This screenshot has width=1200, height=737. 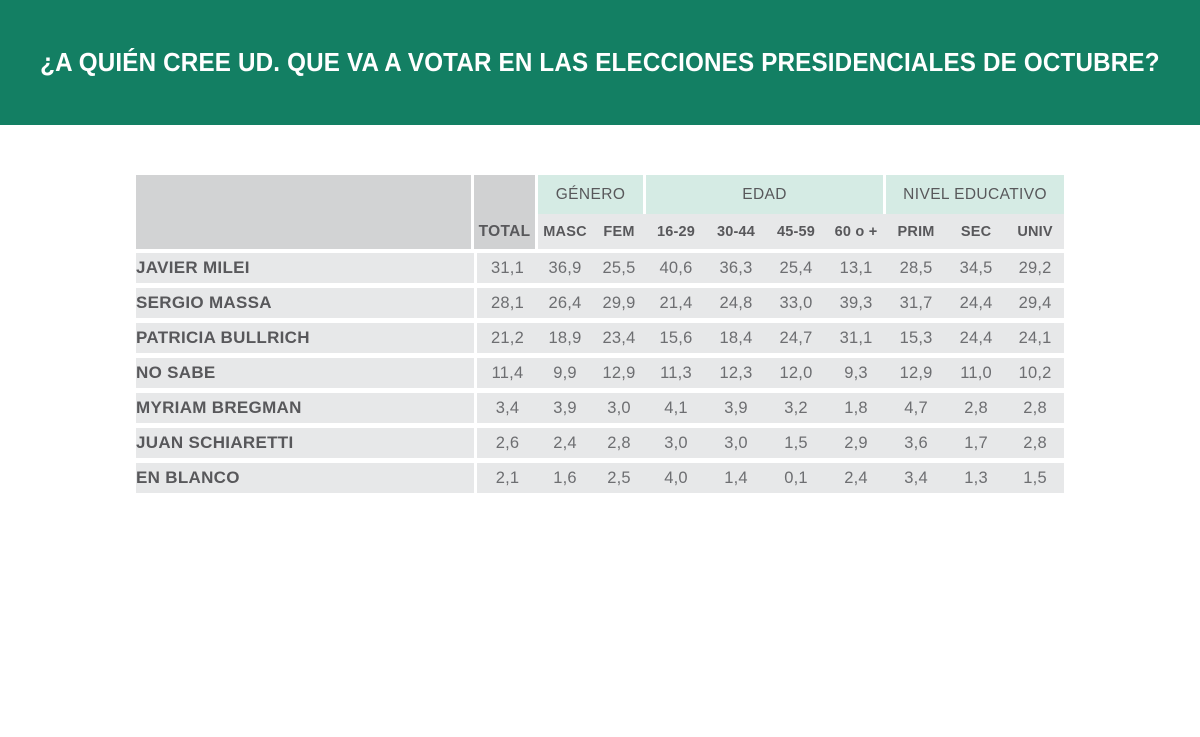 What do you see at coordinates (796, 338) in the screenshot?
I see `cell-e45_59: 24,7` at bounding box center [796, 338].